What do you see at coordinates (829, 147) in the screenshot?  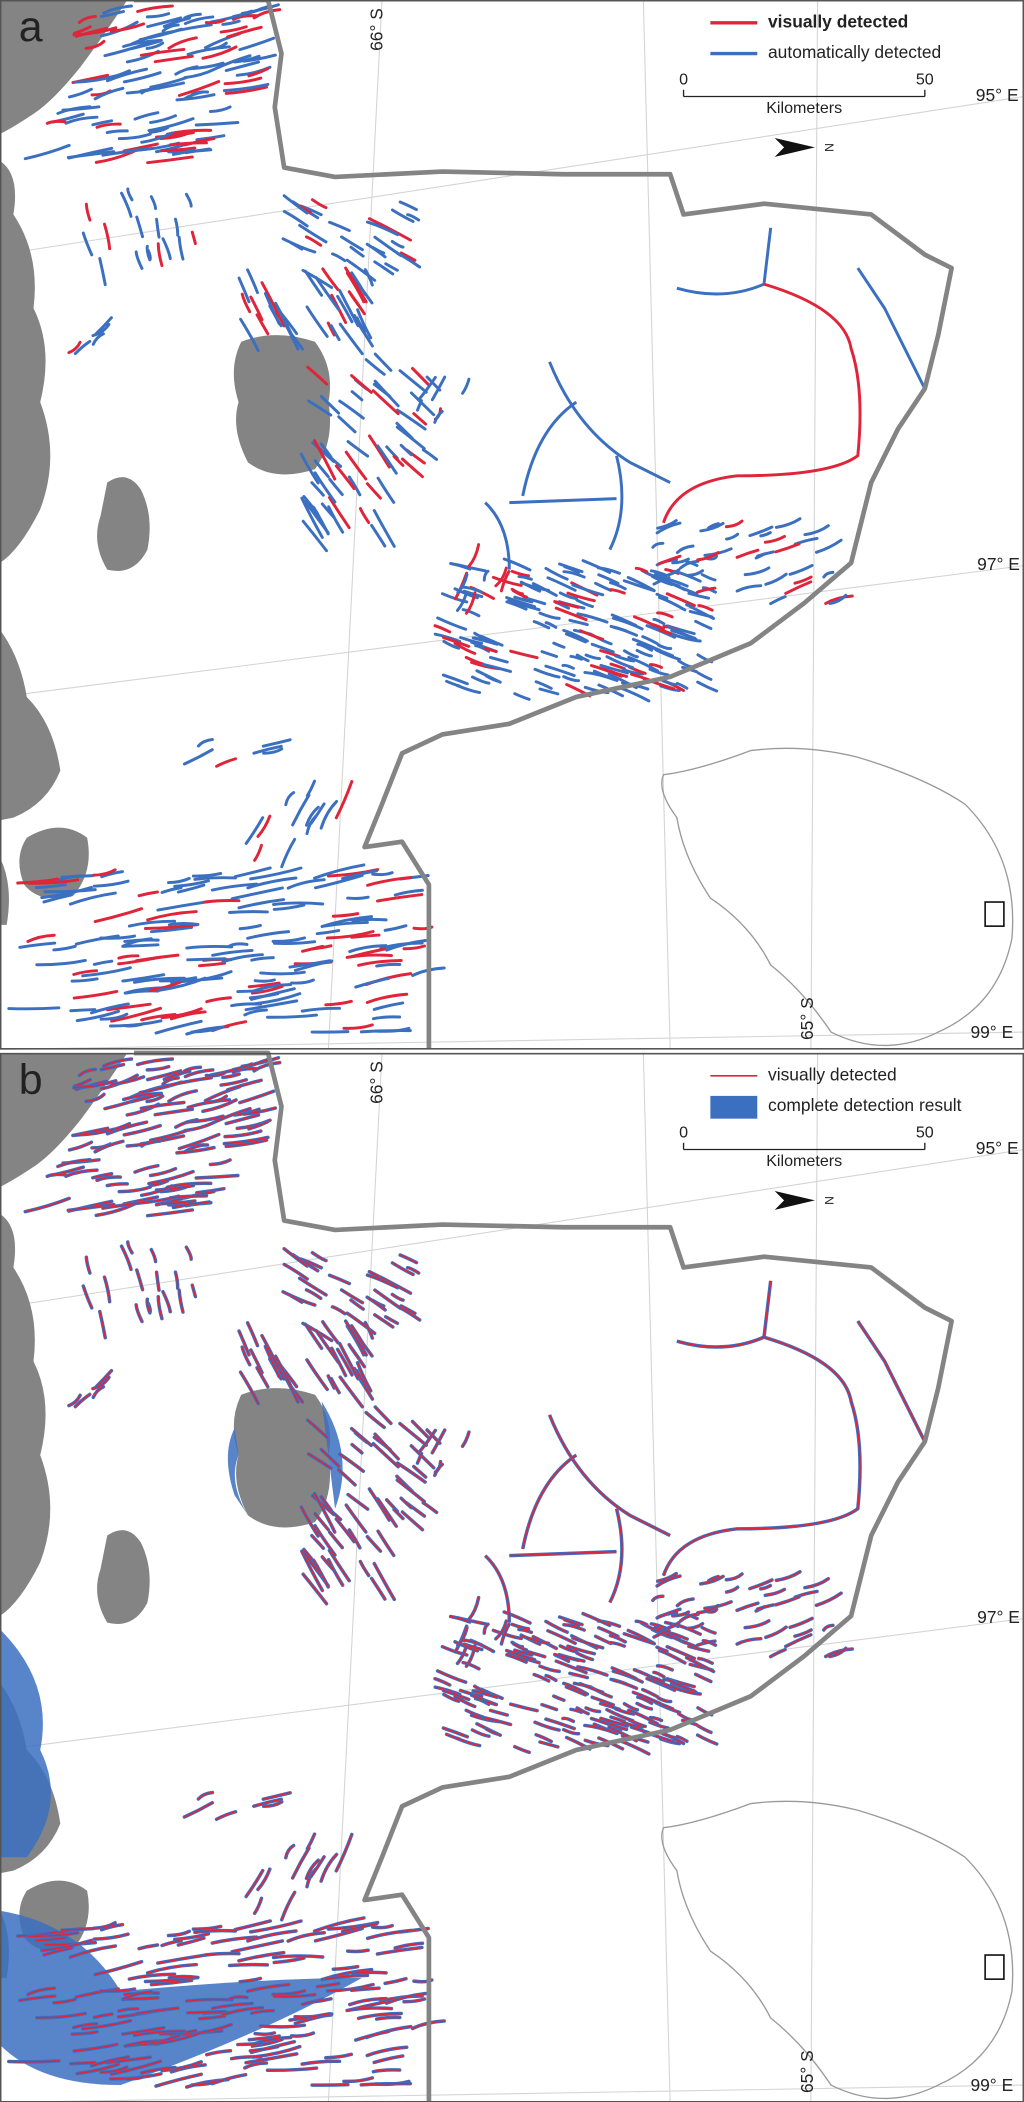 I see `north-label: N` at bounding box center [829, 147].